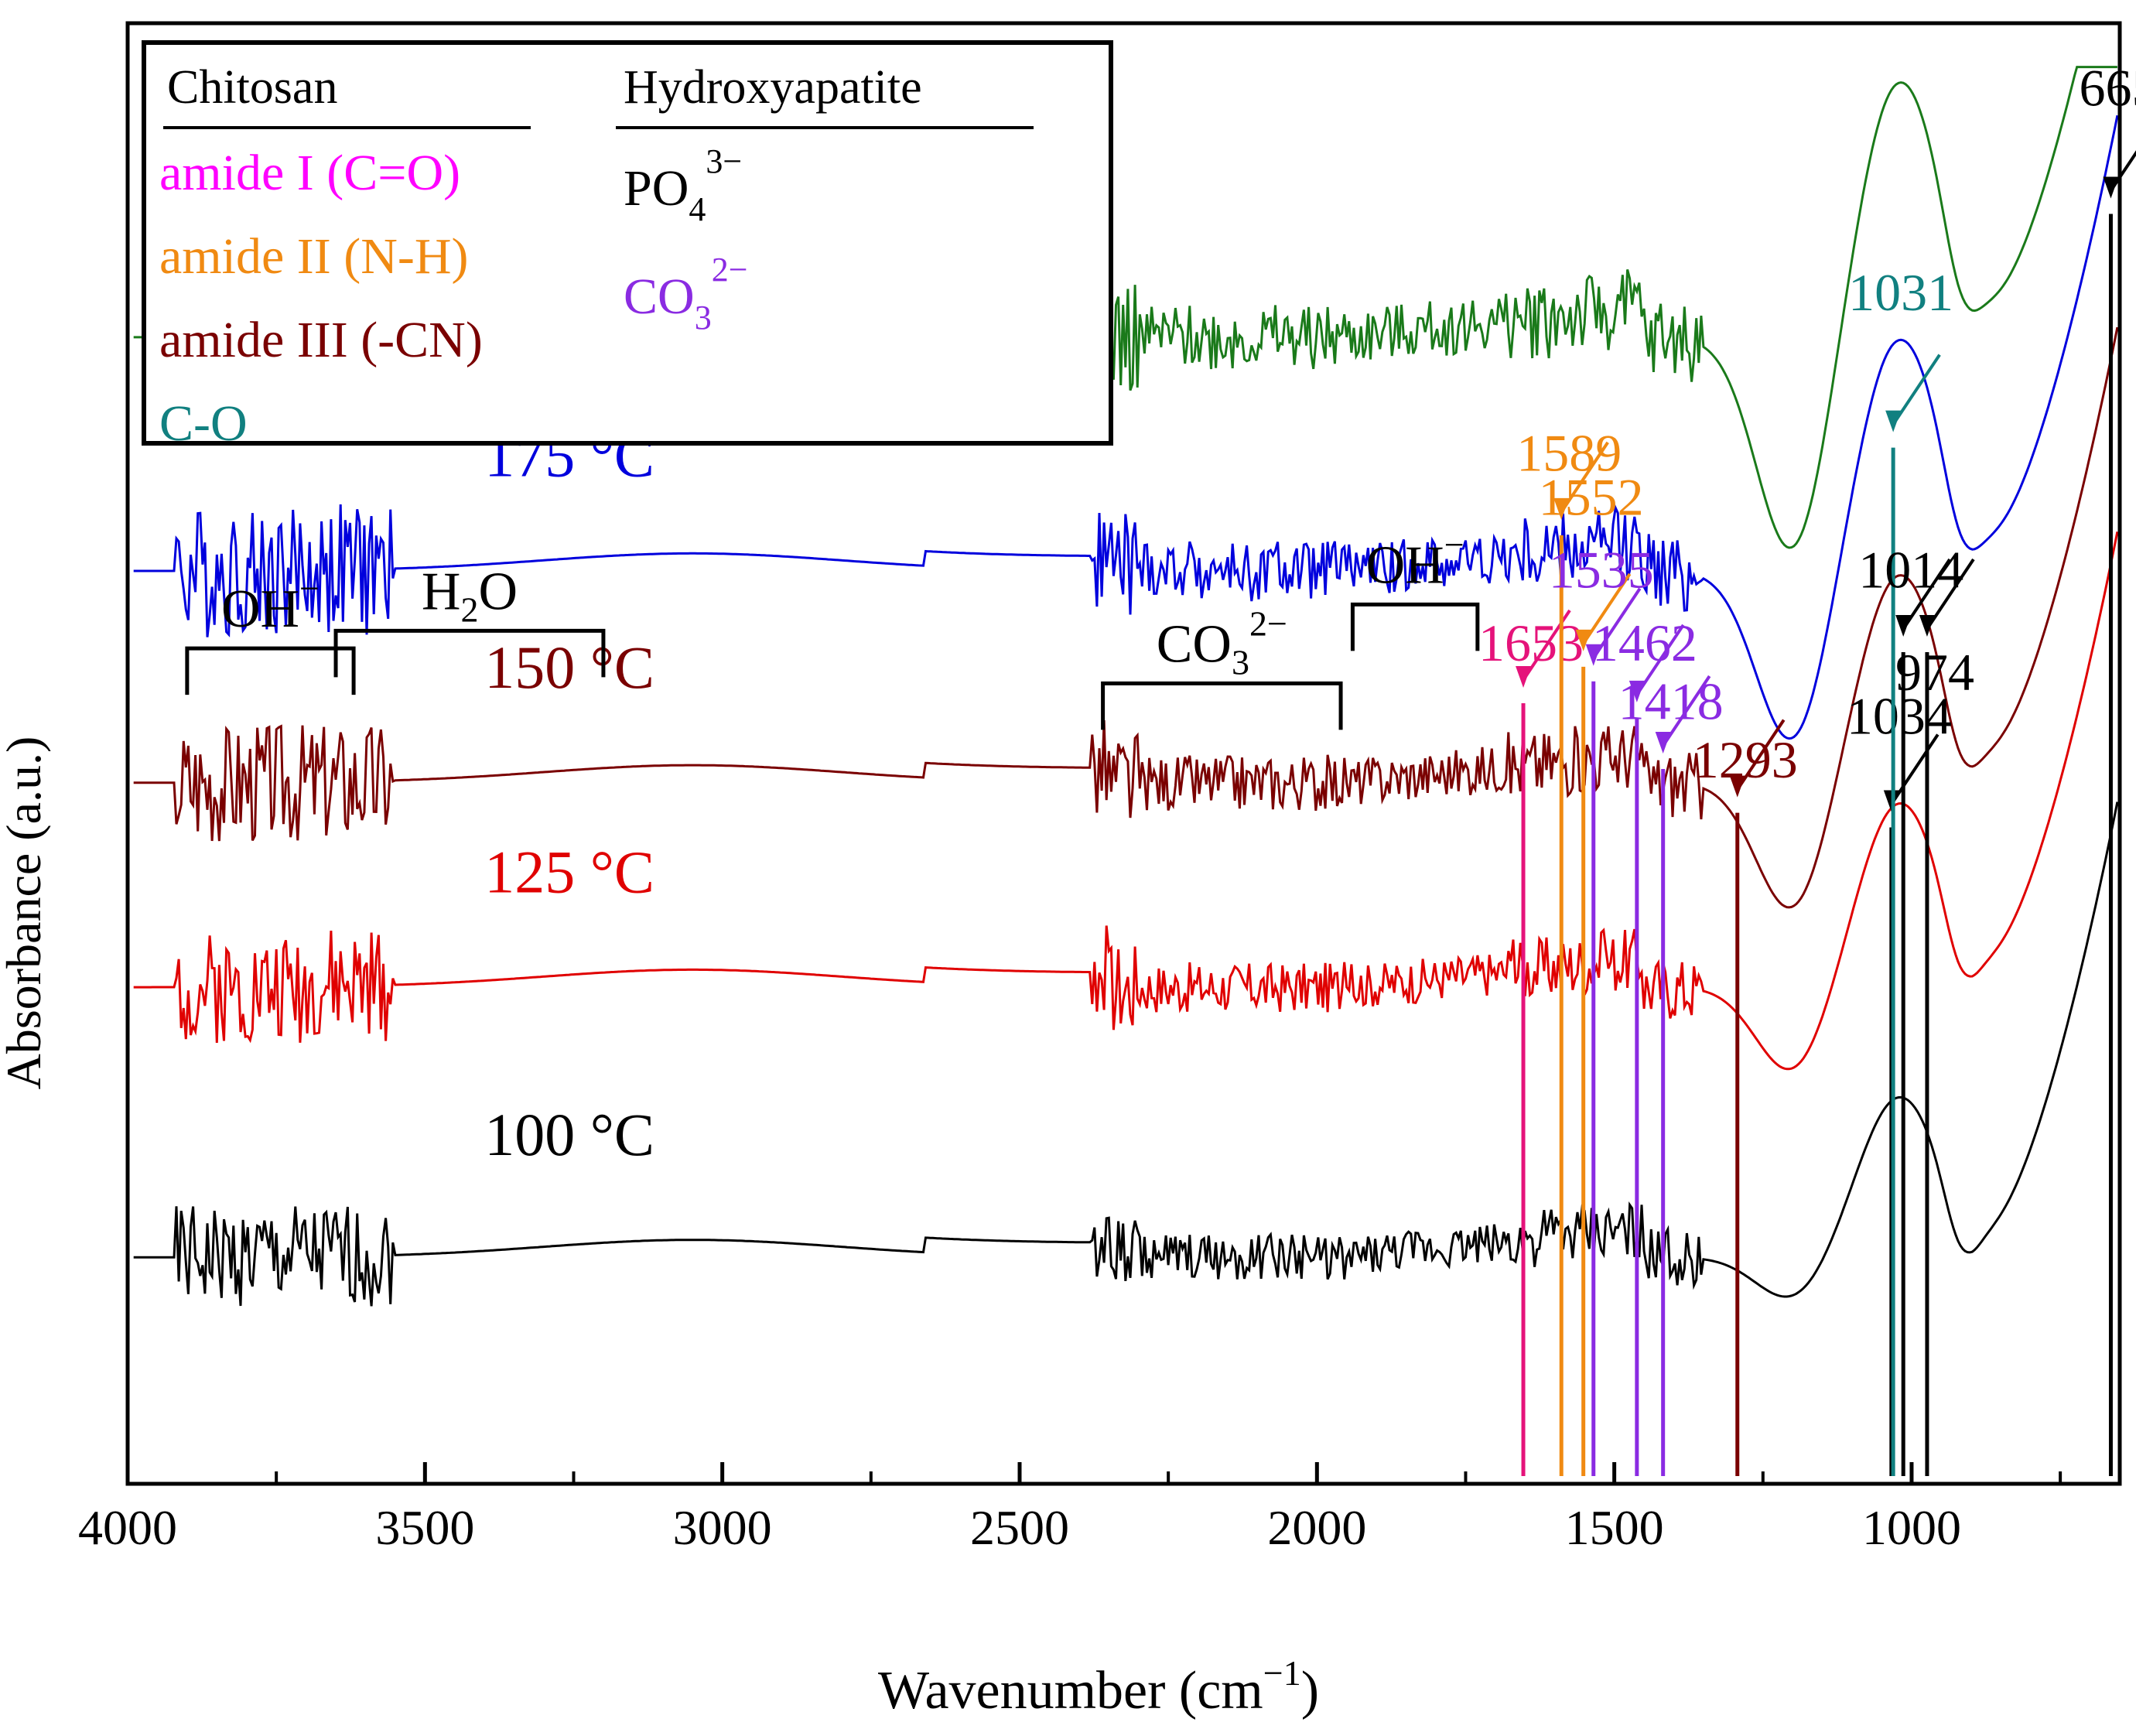 This screenshot has height=1736, width=2136. I want to click on legend-hap-item: CO32−, so click(686, 294).